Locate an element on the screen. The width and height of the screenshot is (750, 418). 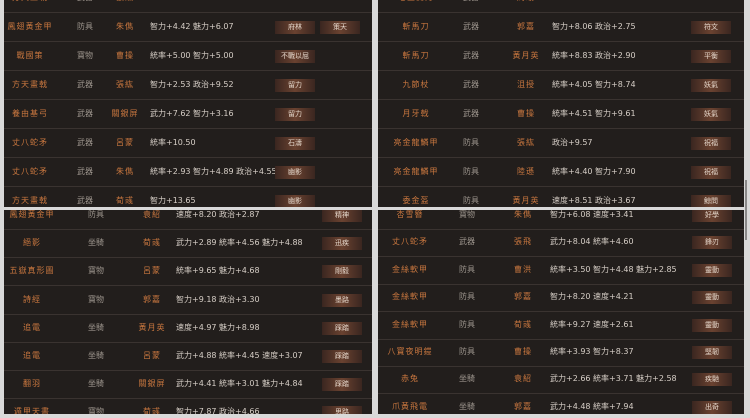
item-type: 寶物 is located at coordinates (96, 410).